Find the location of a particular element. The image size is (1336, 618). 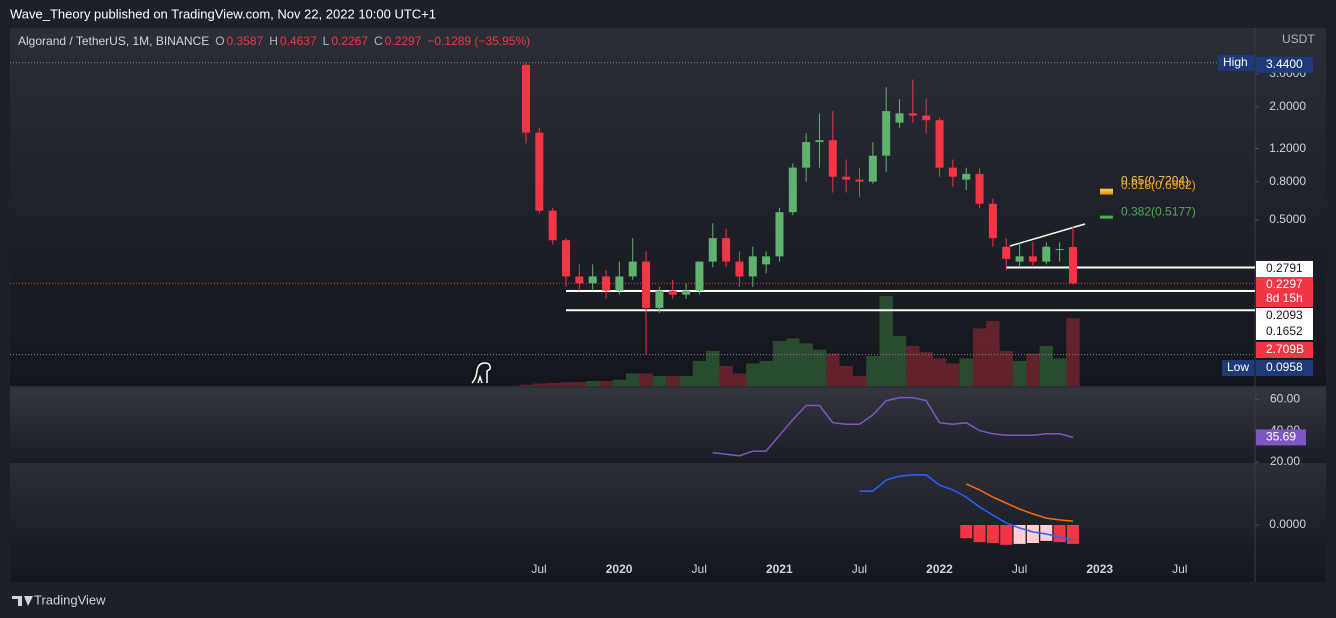

legend-o: 0.3587 is located at coordinates (245, 41).